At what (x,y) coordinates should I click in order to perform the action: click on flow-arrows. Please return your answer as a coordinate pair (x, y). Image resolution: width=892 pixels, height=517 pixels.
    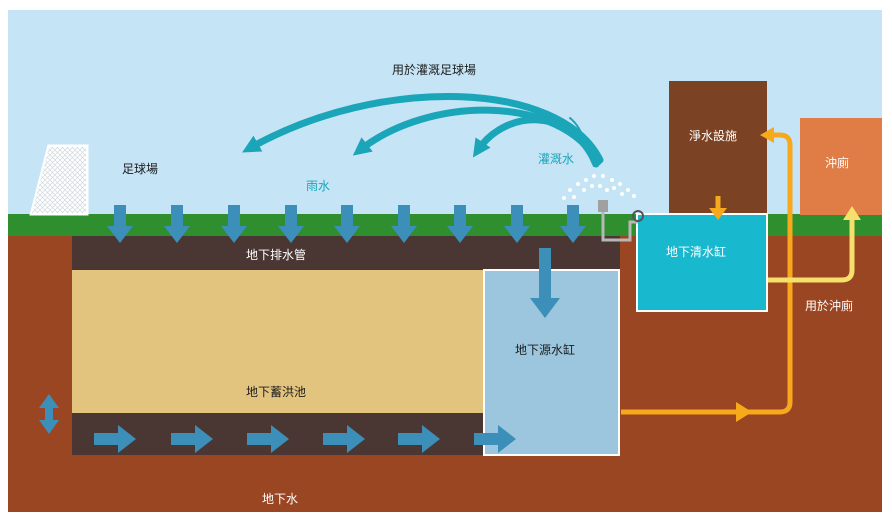
    Looking at the image, I should click on (305, 439).